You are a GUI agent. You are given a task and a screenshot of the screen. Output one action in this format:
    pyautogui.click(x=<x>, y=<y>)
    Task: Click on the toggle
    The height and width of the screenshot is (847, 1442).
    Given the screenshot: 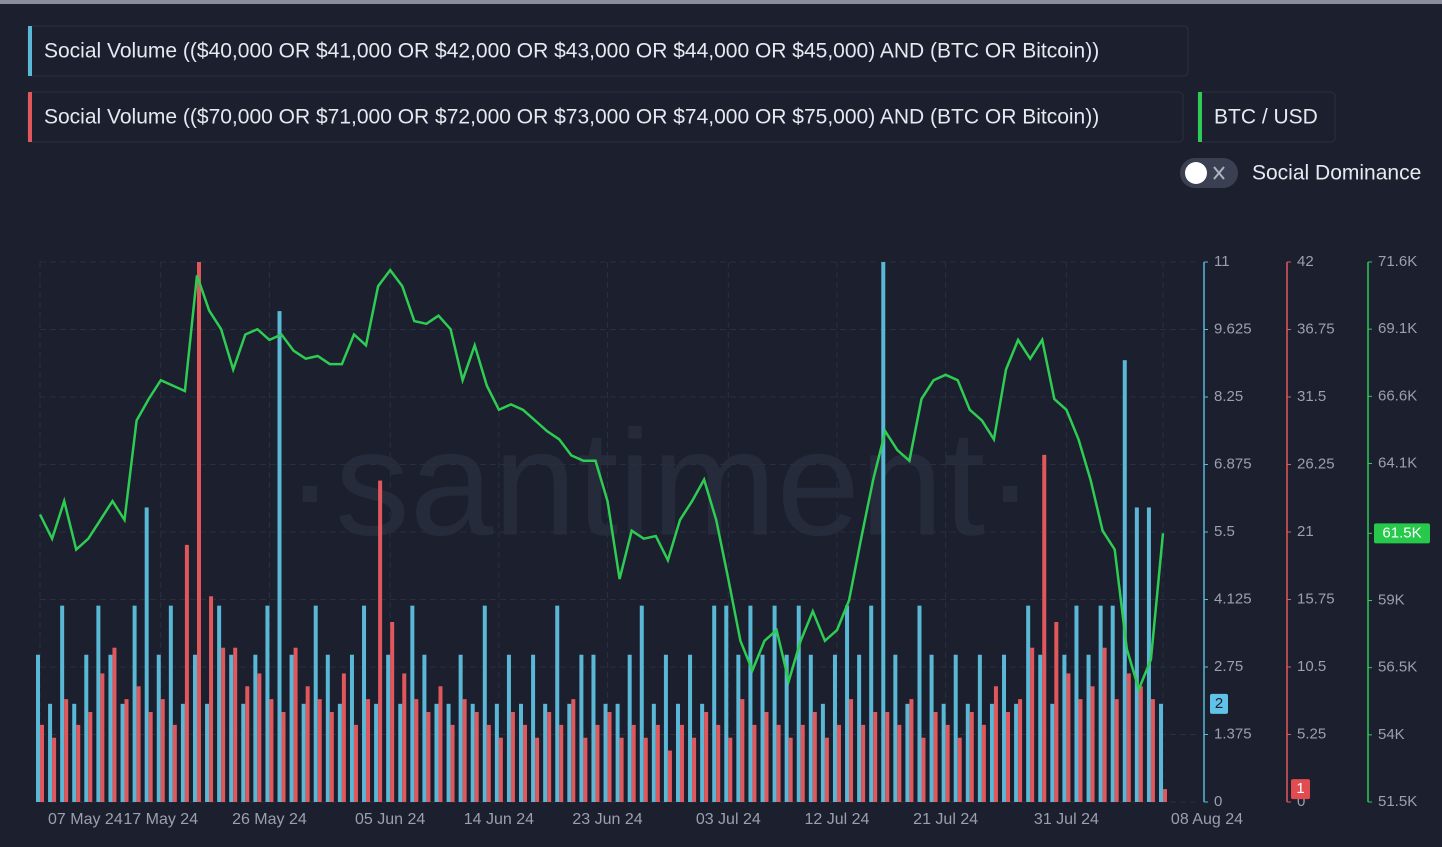 What is the action you would take?
    pyautogui.click(x=1209, y=173)
    